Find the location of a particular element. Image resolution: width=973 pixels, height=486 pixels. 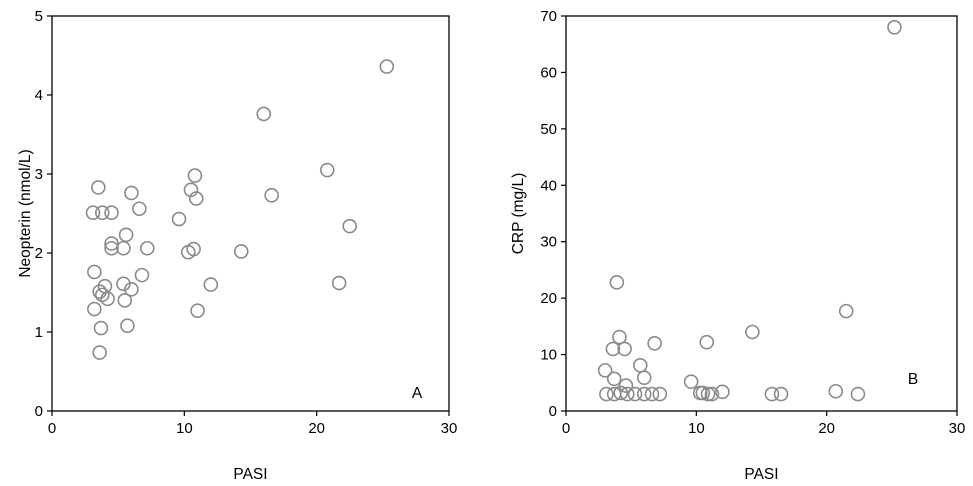

y-axis: 0 1 2 3 4 5 is located at coordinates (43, 214).